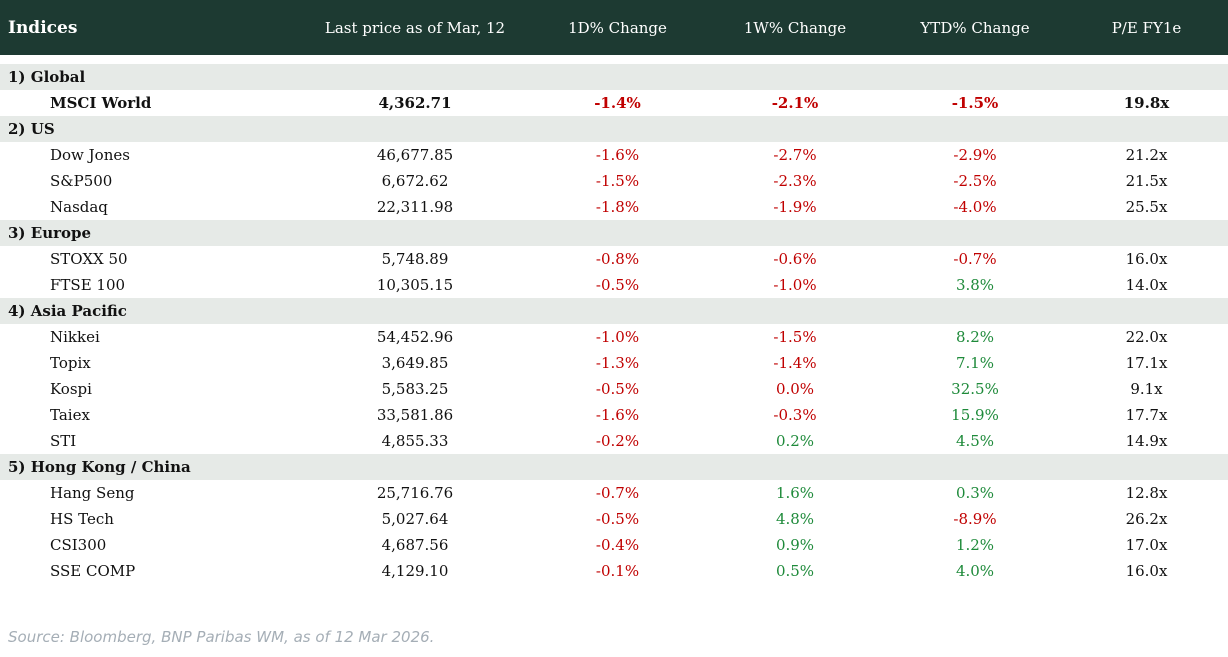 The width and height of the screenshot is (1228, 657). I want to click on change-1w-cell: 0.5%, so click(795, 571).